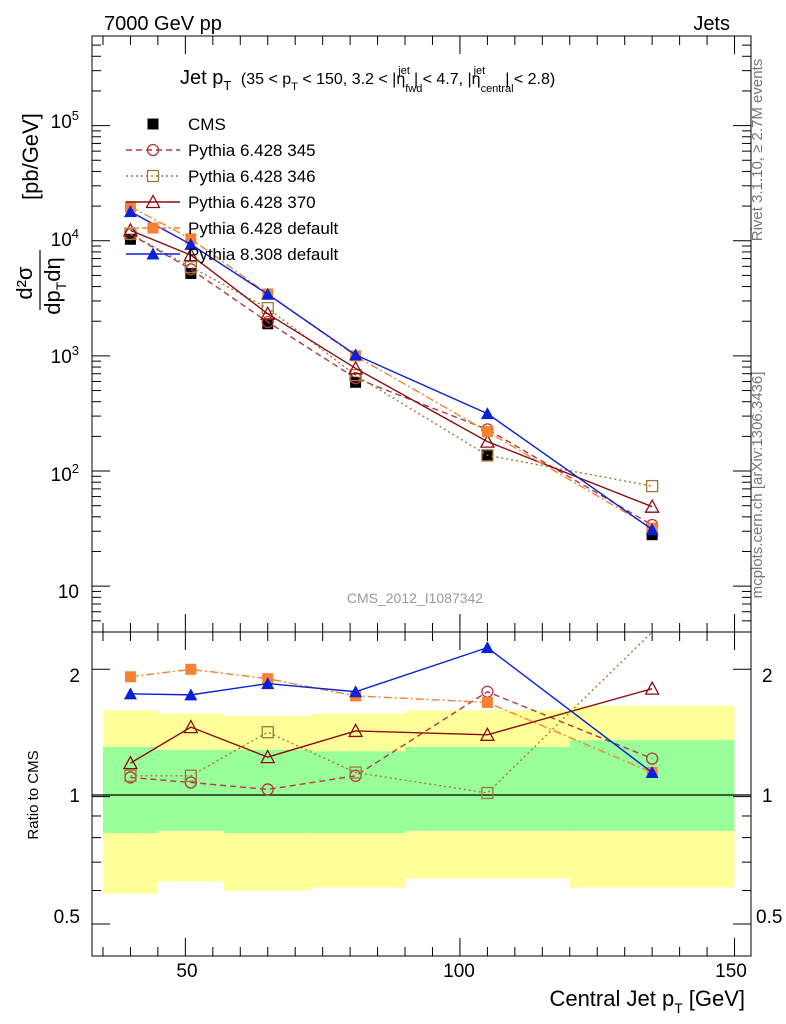 The image size is (786, 1024). Describe the element at coordinates (263, 228) in the screenshot. I see `legend-label: Pythia 6.428 default` at that location.